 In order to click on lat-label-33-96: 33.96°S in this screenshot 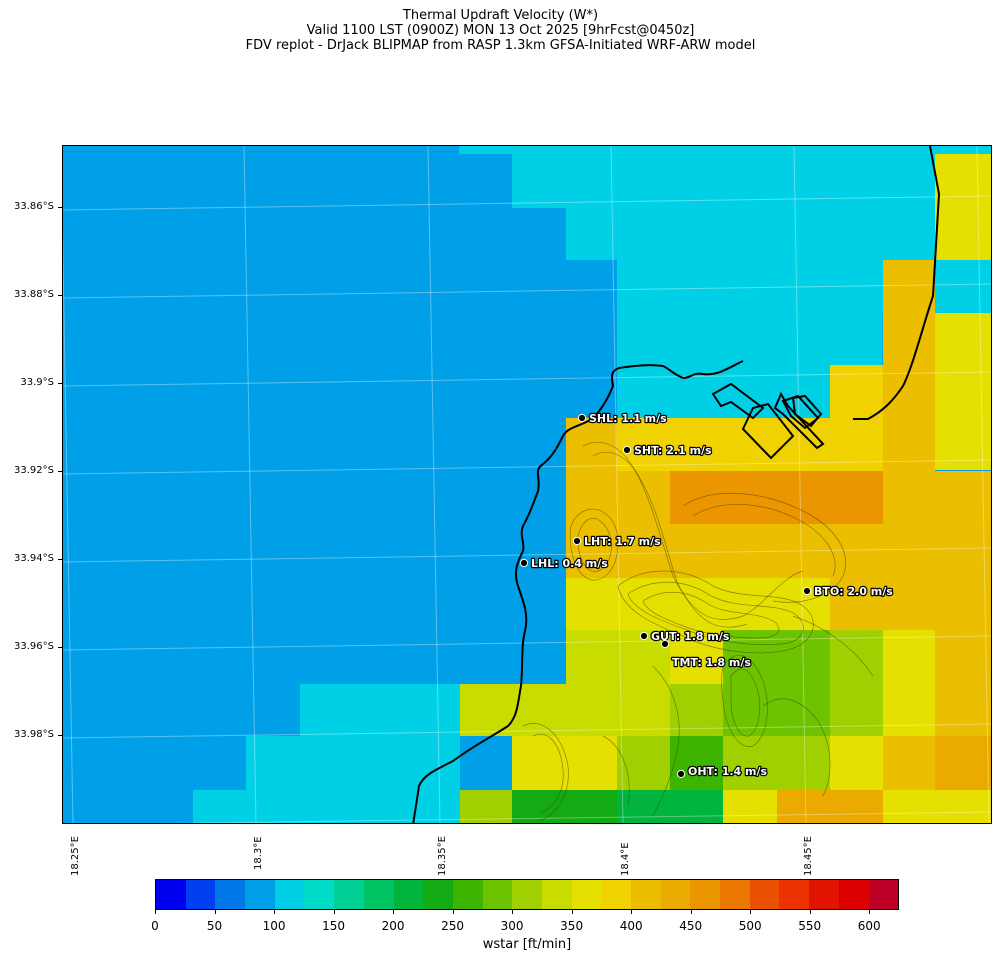, I will do `click(34, 646)`.